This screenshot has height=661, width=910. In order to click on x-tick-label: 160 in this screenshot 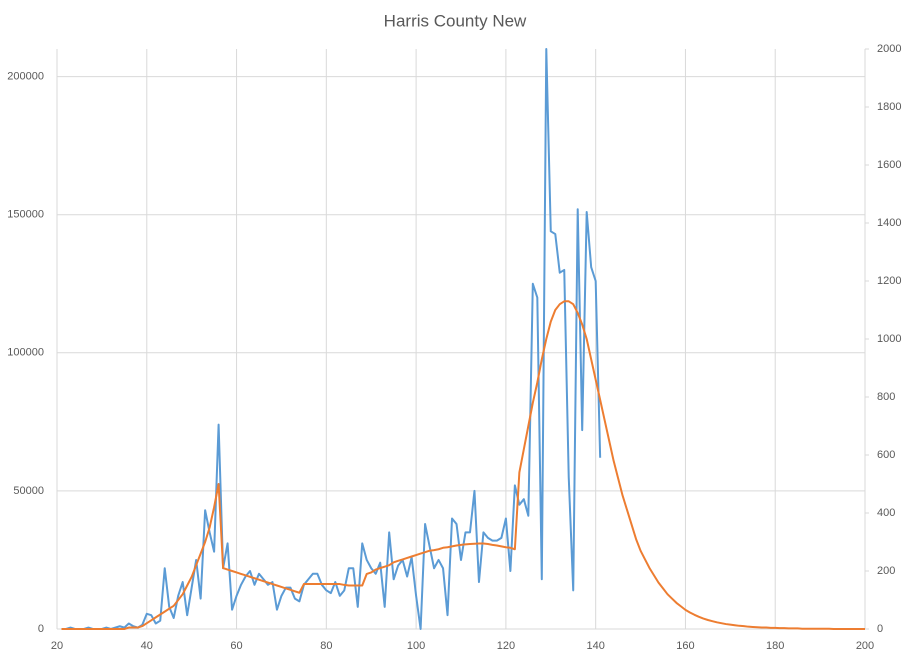, I will do `click(685, 646)`.